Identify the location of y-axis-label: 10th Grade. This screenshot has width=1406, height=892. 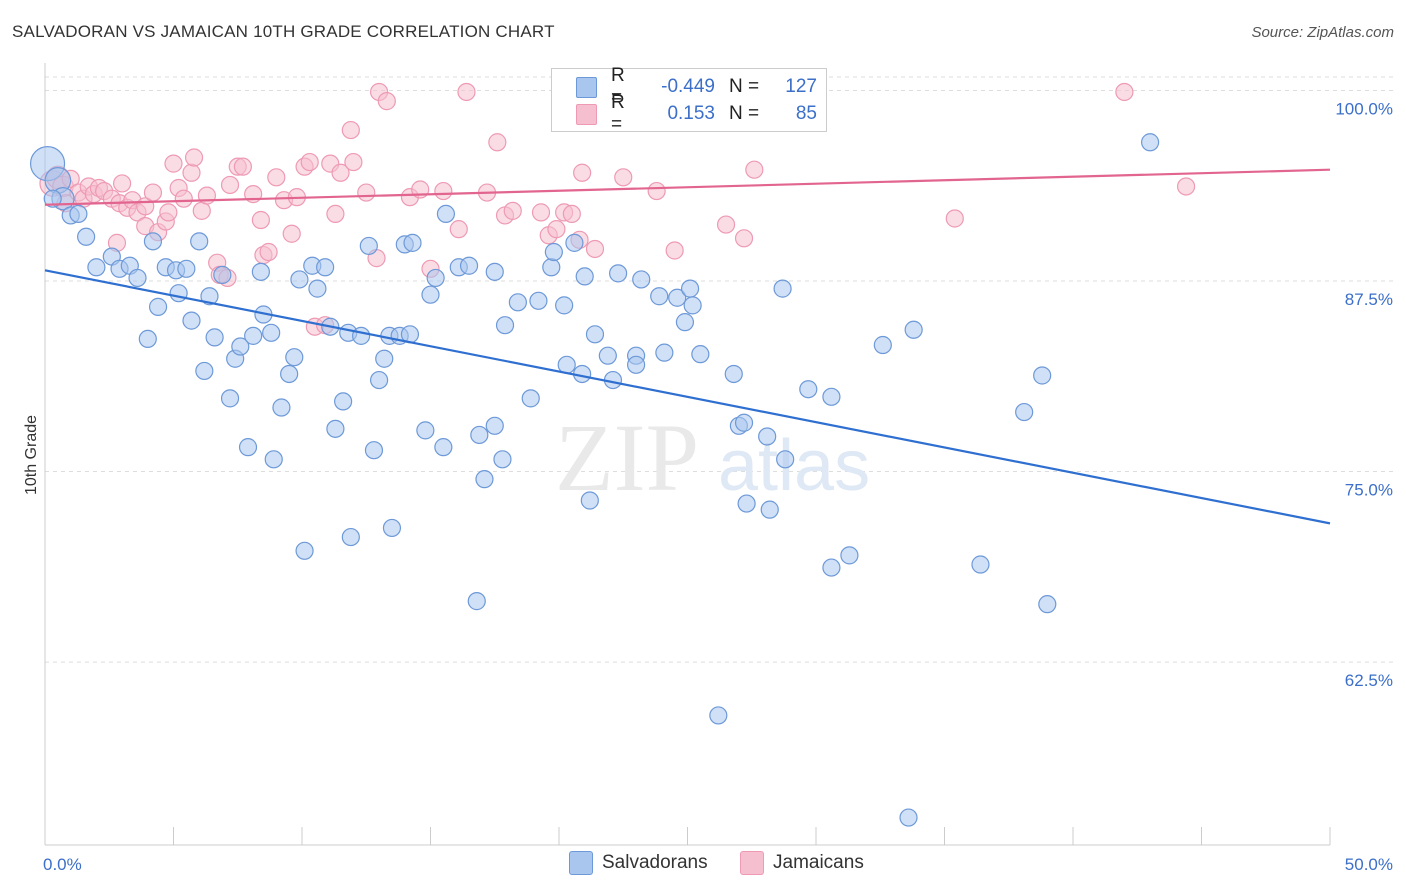
(31, 455).